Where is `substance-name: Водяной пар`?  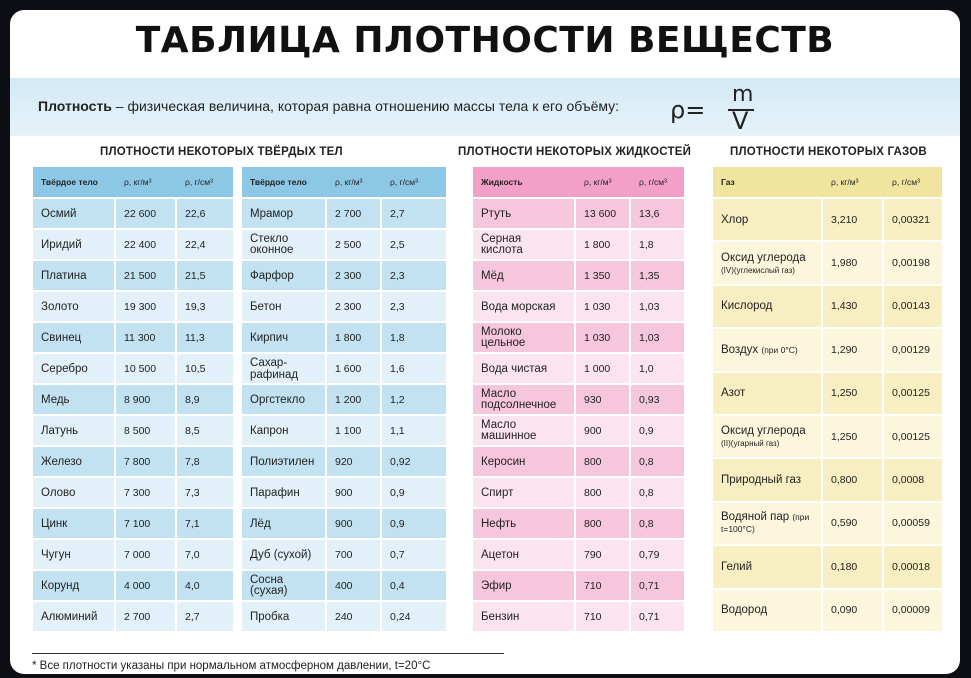
substance-name: Водяной пар is located at coordinates (755, 517).